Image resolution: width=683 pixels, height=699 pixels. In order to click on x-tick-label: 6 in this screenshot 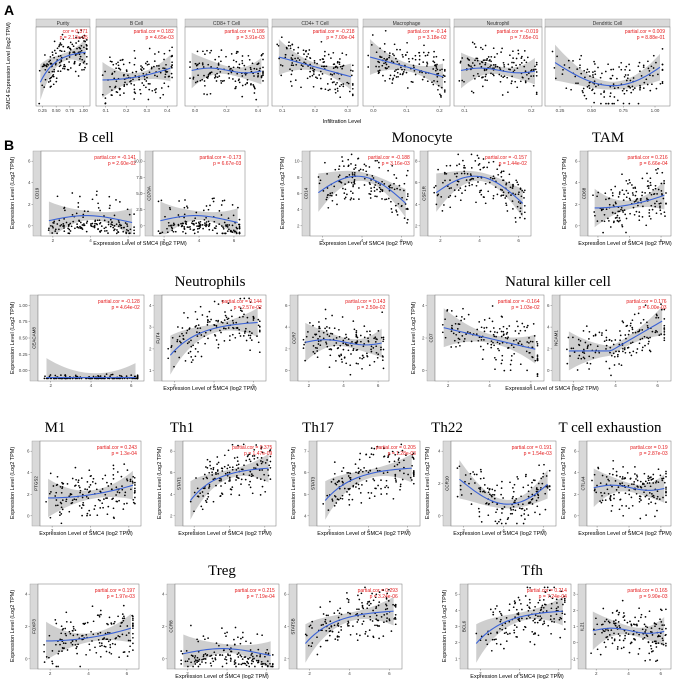, I will do `click(253, 385)`.